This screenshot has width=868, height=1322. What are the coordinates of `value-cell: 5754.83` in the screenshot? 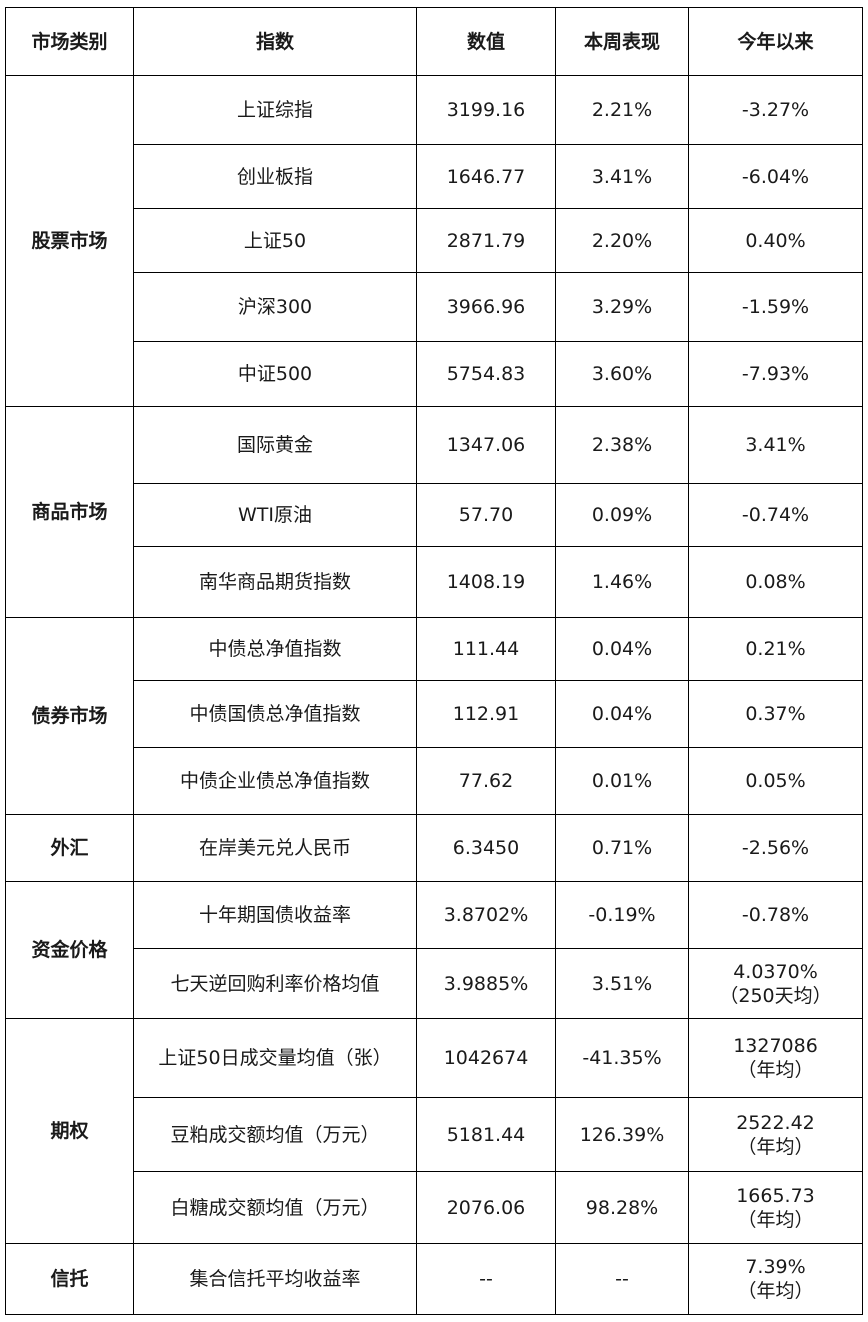 It's located at (486, 374).